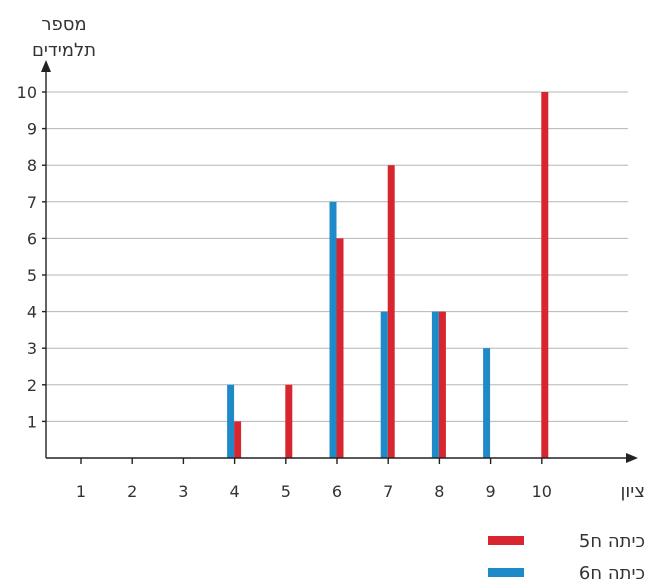 This screenshot has width=648, height=584. I want to click on x-tick-label-1: 1, so click(81, 491).